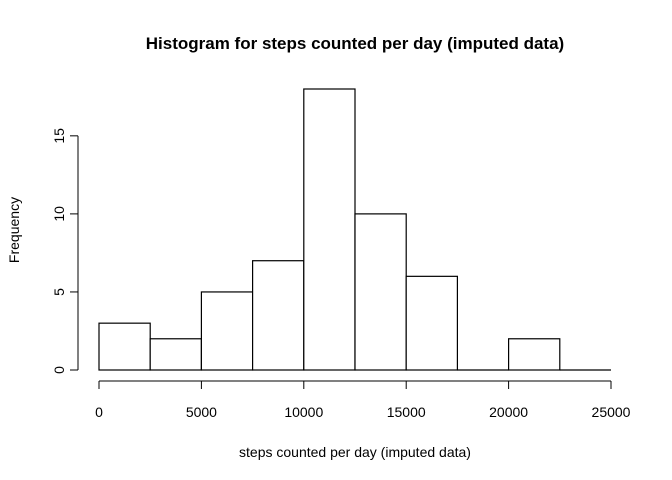 The width and height of the screenshot is (672, 480). Describe the element at coordinates (59, 136) in the screenshot. I see `y-tick-label-3: 15` at that location.